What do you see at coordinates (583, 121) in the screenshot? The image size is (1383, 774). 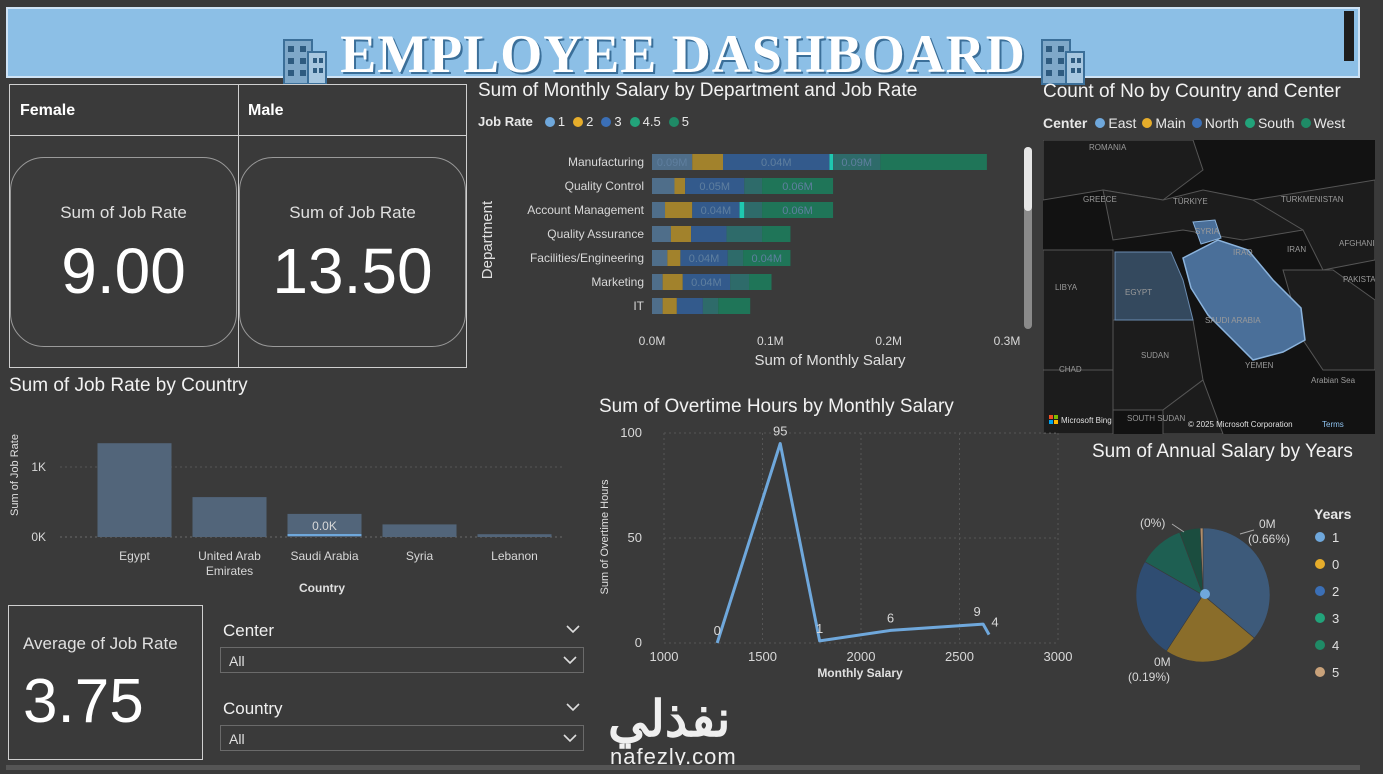 I see `dept-legend-item: 2` at bounding box center [583, 121].